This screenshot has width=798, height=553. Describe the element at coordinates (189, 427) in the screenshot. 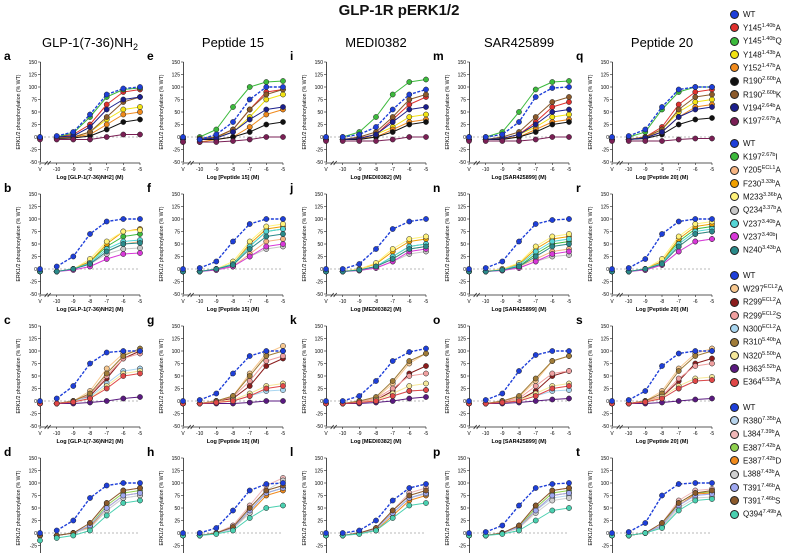

I see `axis-break` at that location.